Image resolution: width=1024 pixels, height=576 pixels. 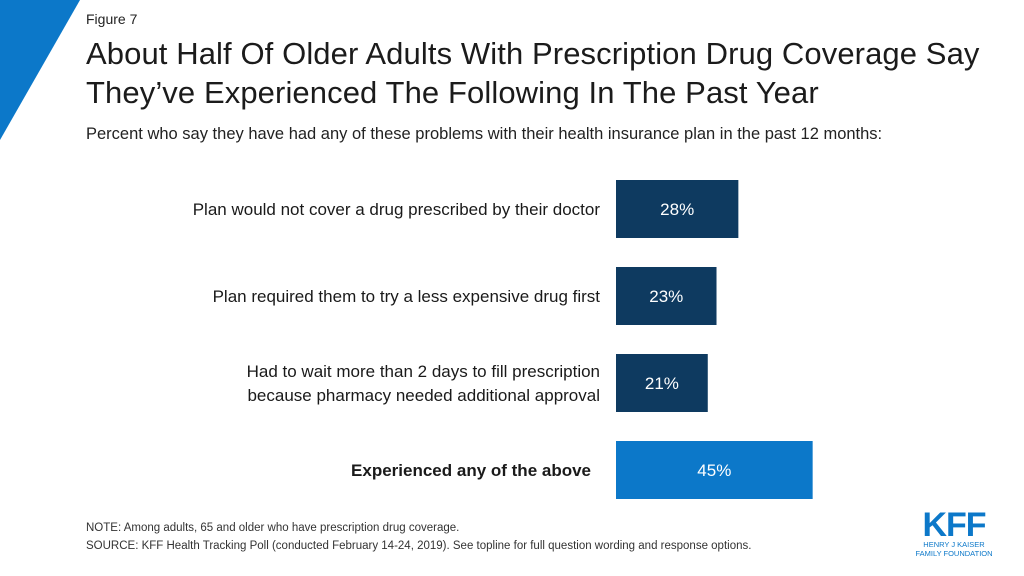 I want to click on corner-accent-shape, so click(x=40, y=70).